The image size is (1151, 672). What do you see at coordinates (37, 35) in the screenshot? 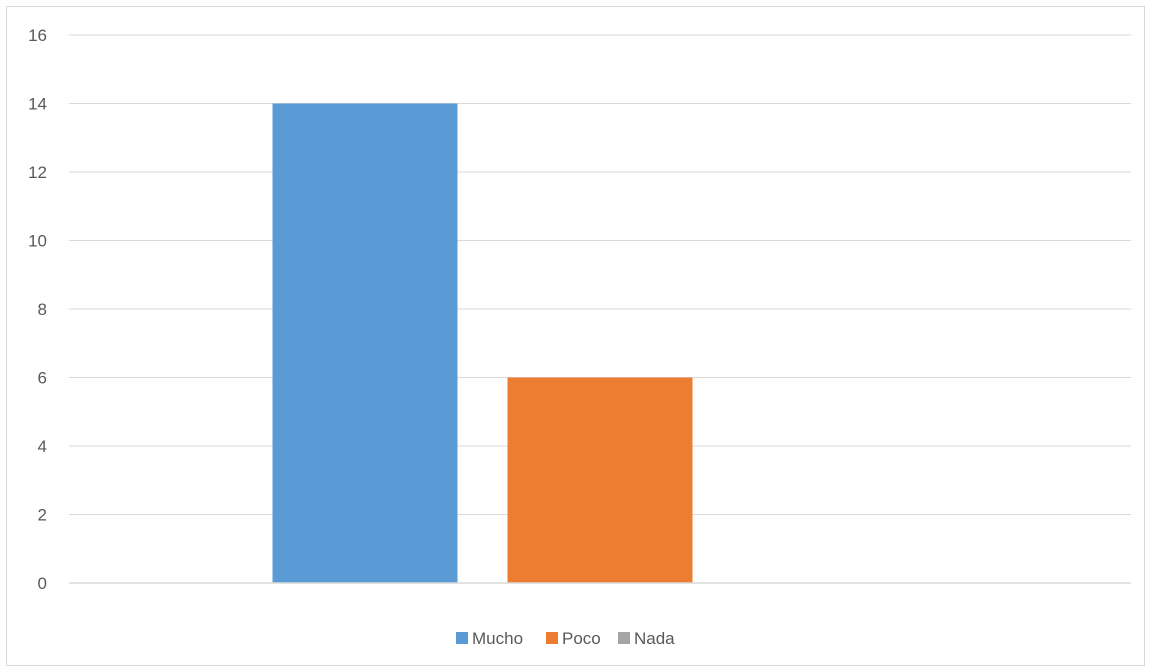
I see `y-tick-label: 16` at bounding box center [37, 35].